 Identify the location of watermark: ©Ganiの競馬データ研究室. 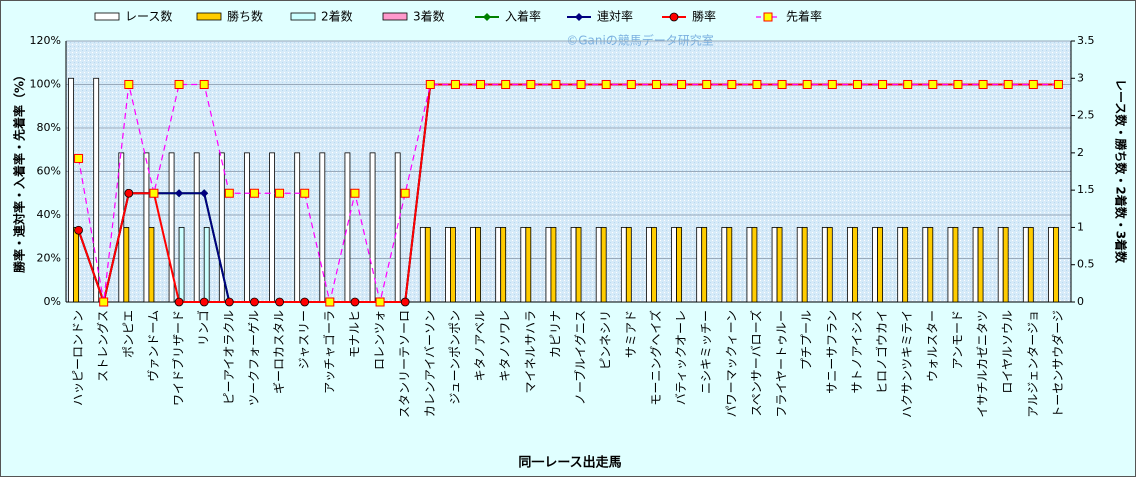
(640, 40).